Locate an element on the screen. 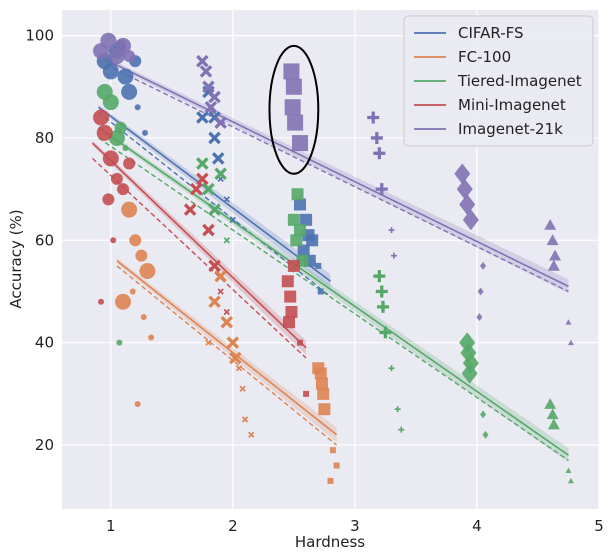  y-axis-ticks: 20 40 60 80 100 is located at coordinates (39, 240).